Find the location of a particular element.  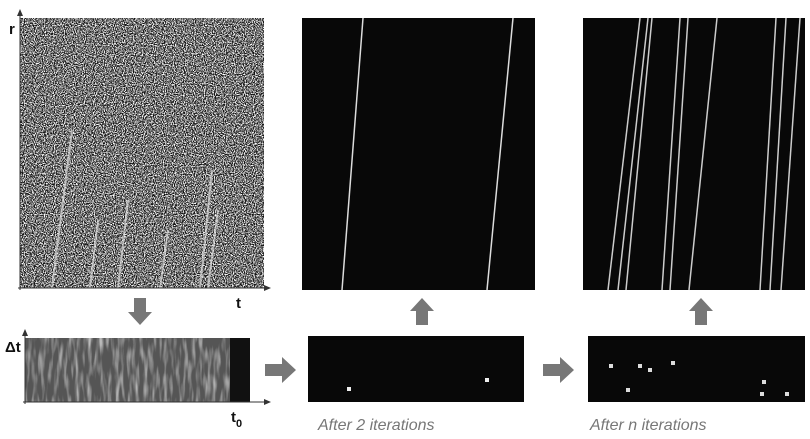

axis-label-base: t is located at coordinates (233, 417).